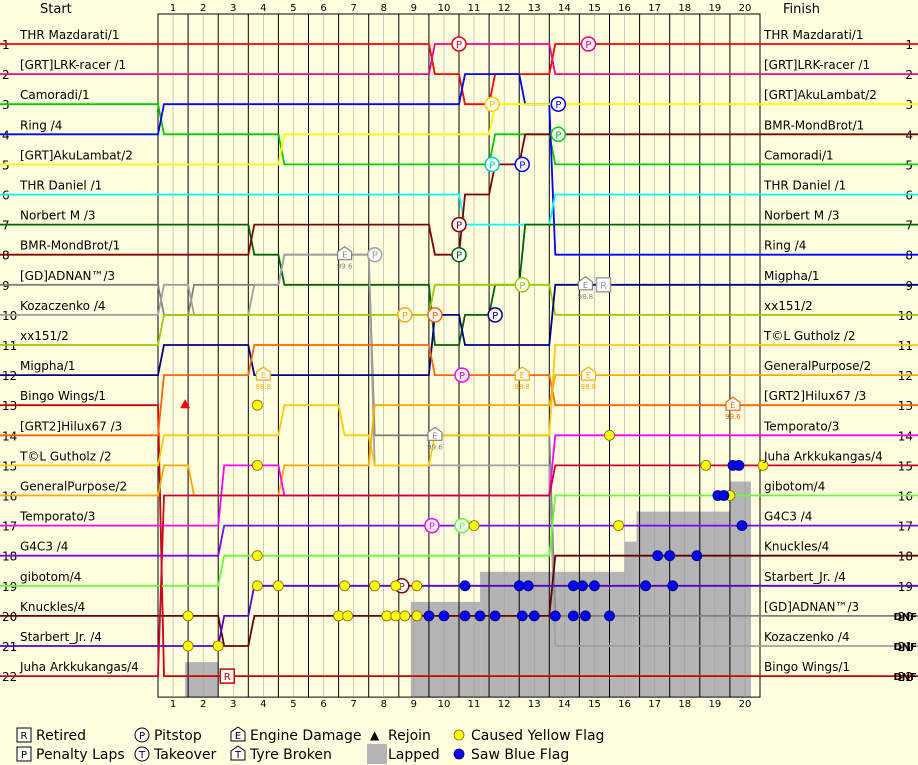  I want to click on position-number-right: 9, so click(909, 286).